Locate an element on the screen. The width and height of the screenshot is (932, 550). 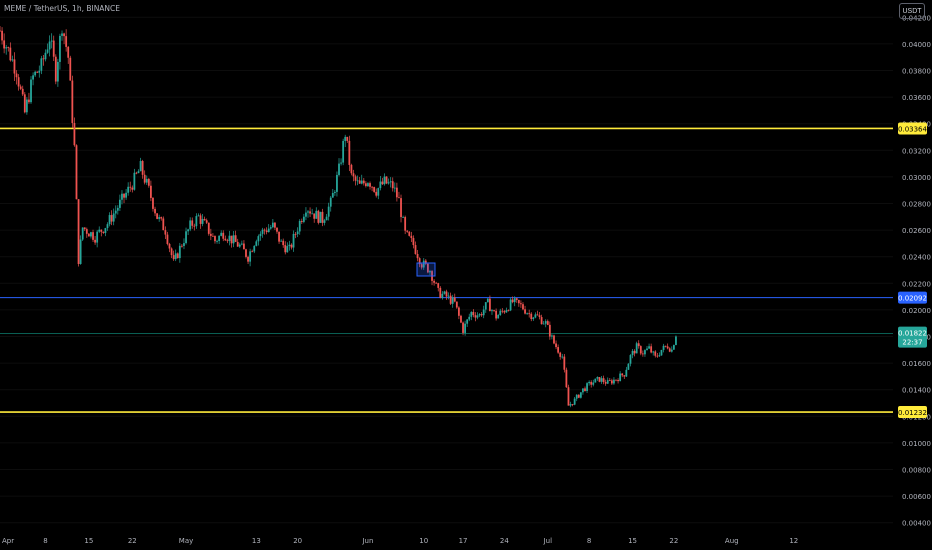
currency-button: USDT is located at coordinates (912, 11).